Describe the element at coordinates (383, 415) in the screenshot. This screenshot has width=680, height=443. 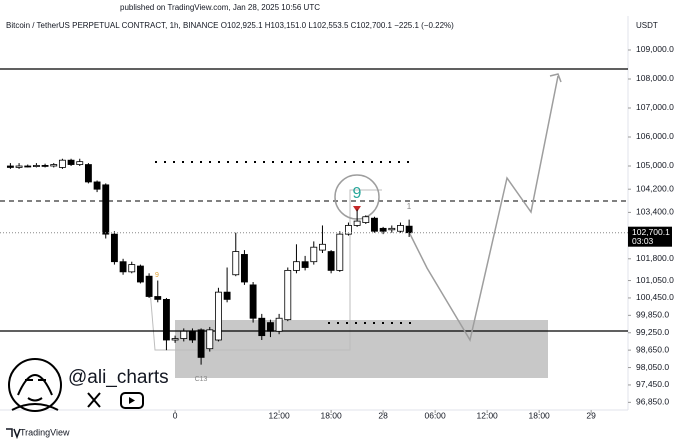
I see `x-tick-label: 28` at that location.